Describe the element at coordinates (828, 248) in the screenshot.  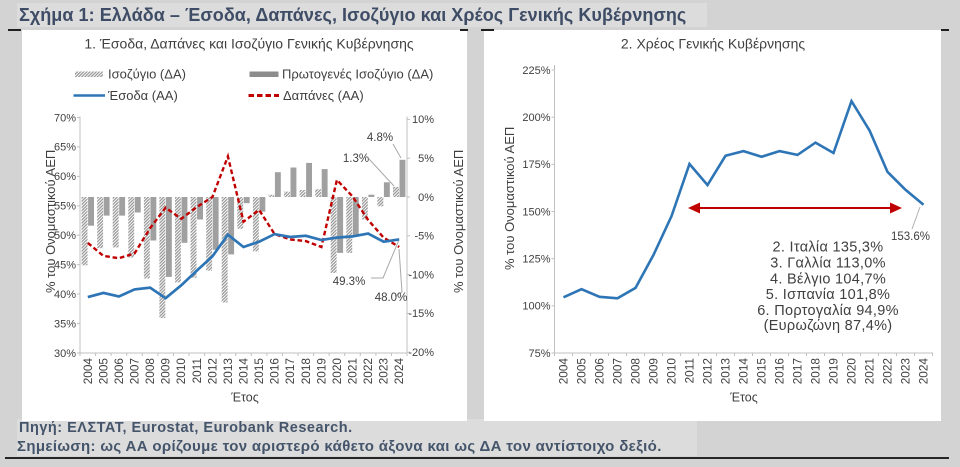
I see `svg-text: 2. Ιταλία 135,3%` at that location.